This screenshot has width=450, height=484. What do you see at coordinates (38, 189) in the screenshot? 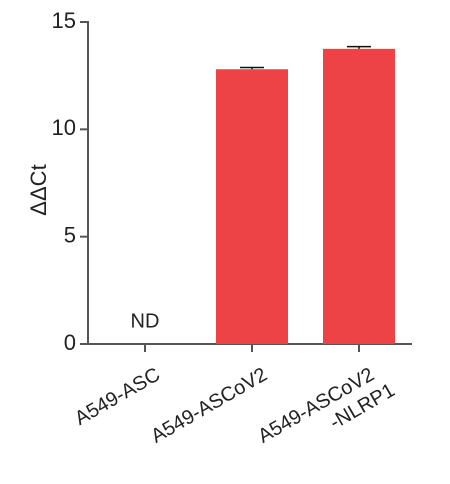
I see `y-axis-label: ΔΔCt` at bounding box center [38, 189].